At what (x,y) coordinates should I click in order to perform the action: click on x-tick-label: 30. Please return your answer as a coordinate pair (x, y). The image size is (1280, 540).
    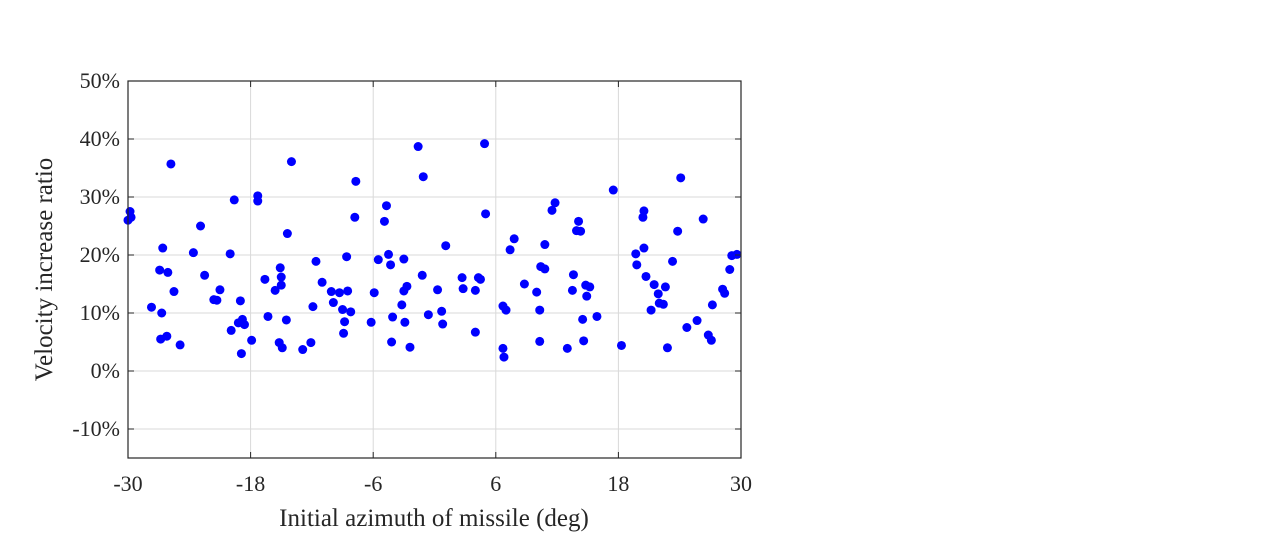
    Looking at the image, I should click on (741, 483).